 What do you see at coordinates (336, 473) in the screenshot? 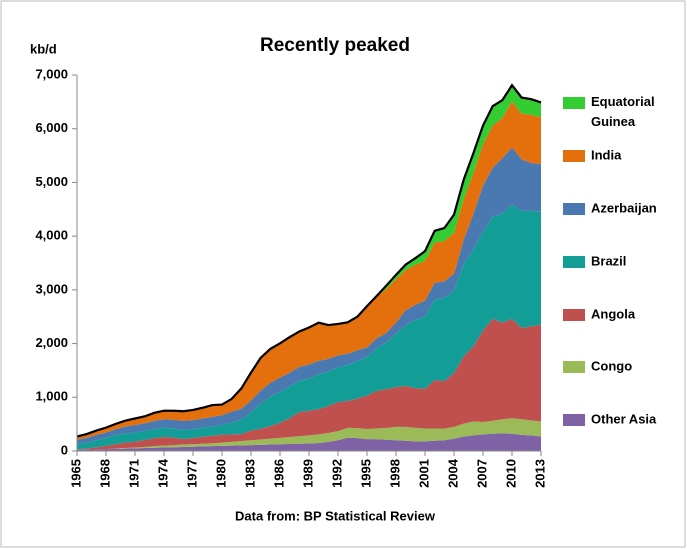
I see `x-tick-label: 1992` at bounding box center [336, 473].